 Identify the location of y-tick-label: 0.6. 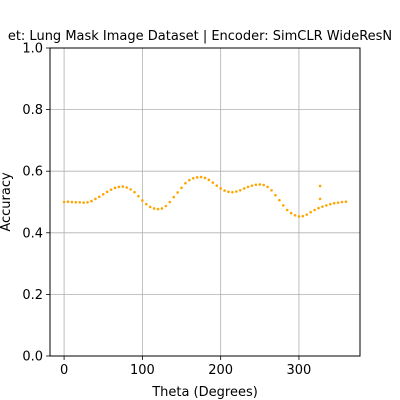
(32, 172).